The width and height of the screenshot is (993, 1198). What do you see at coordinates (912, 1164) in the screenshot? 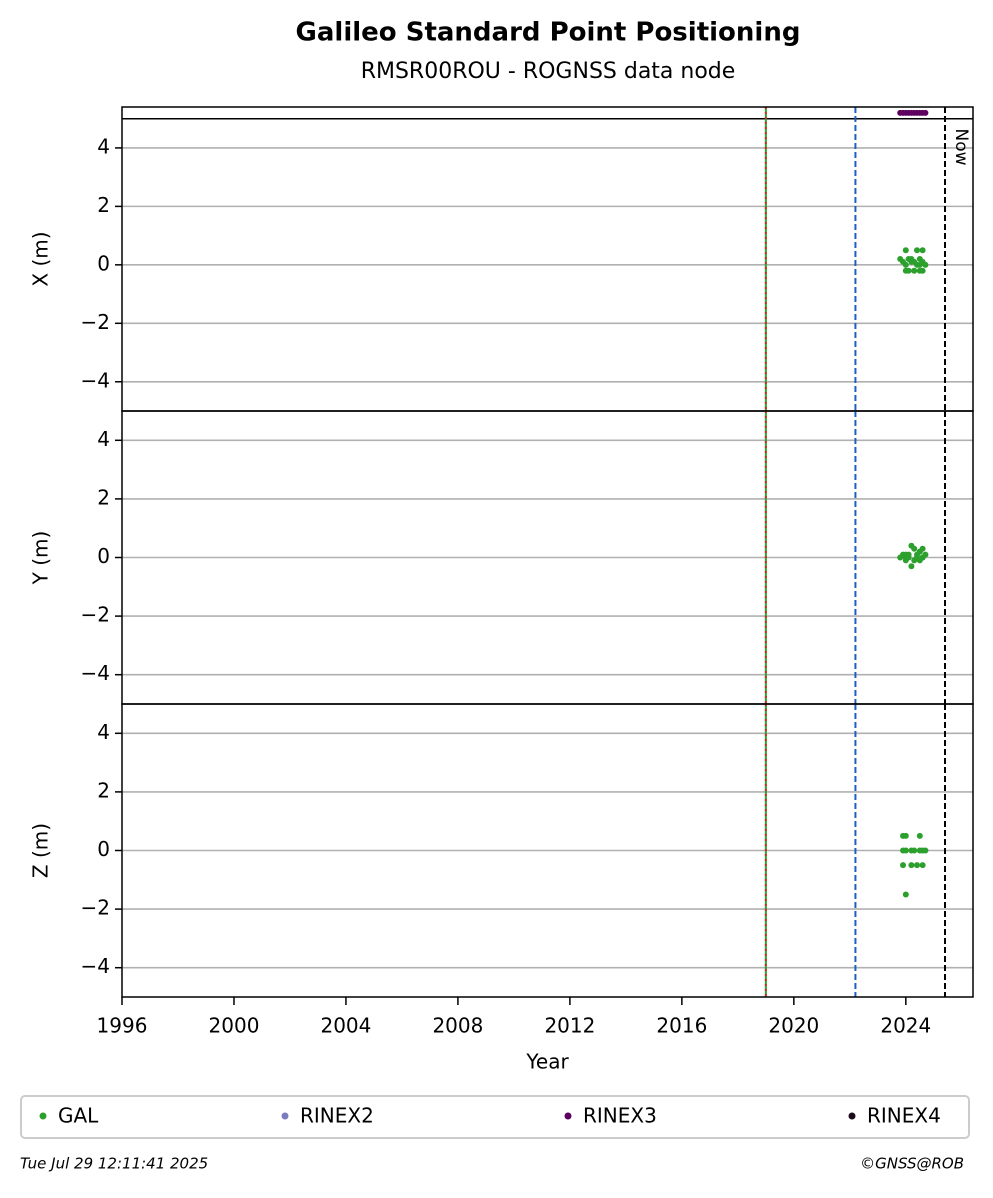
I see `credit: ©GNSS@ROB` at bounding box center [912, 1164].